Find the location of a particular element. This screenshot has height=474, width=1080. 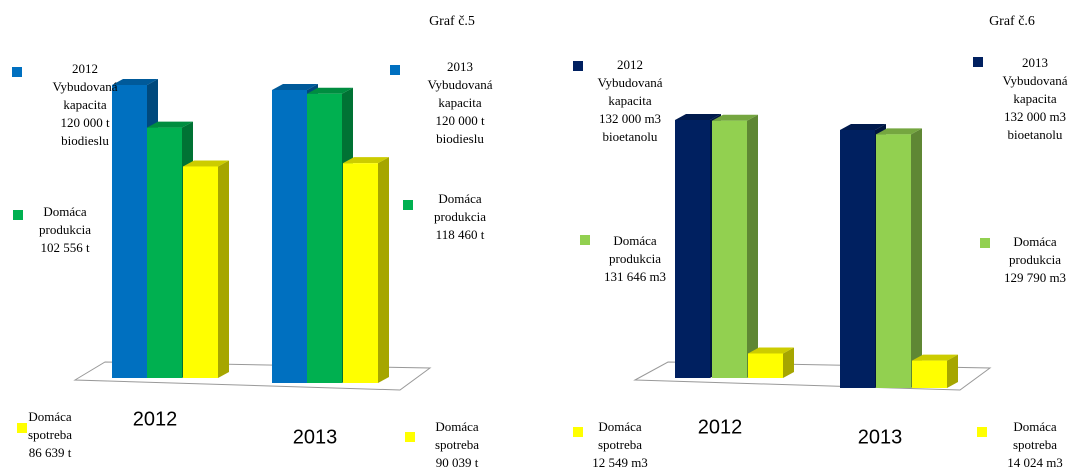

annotation-value: 102 556 t is located at coordinates (65, 247).